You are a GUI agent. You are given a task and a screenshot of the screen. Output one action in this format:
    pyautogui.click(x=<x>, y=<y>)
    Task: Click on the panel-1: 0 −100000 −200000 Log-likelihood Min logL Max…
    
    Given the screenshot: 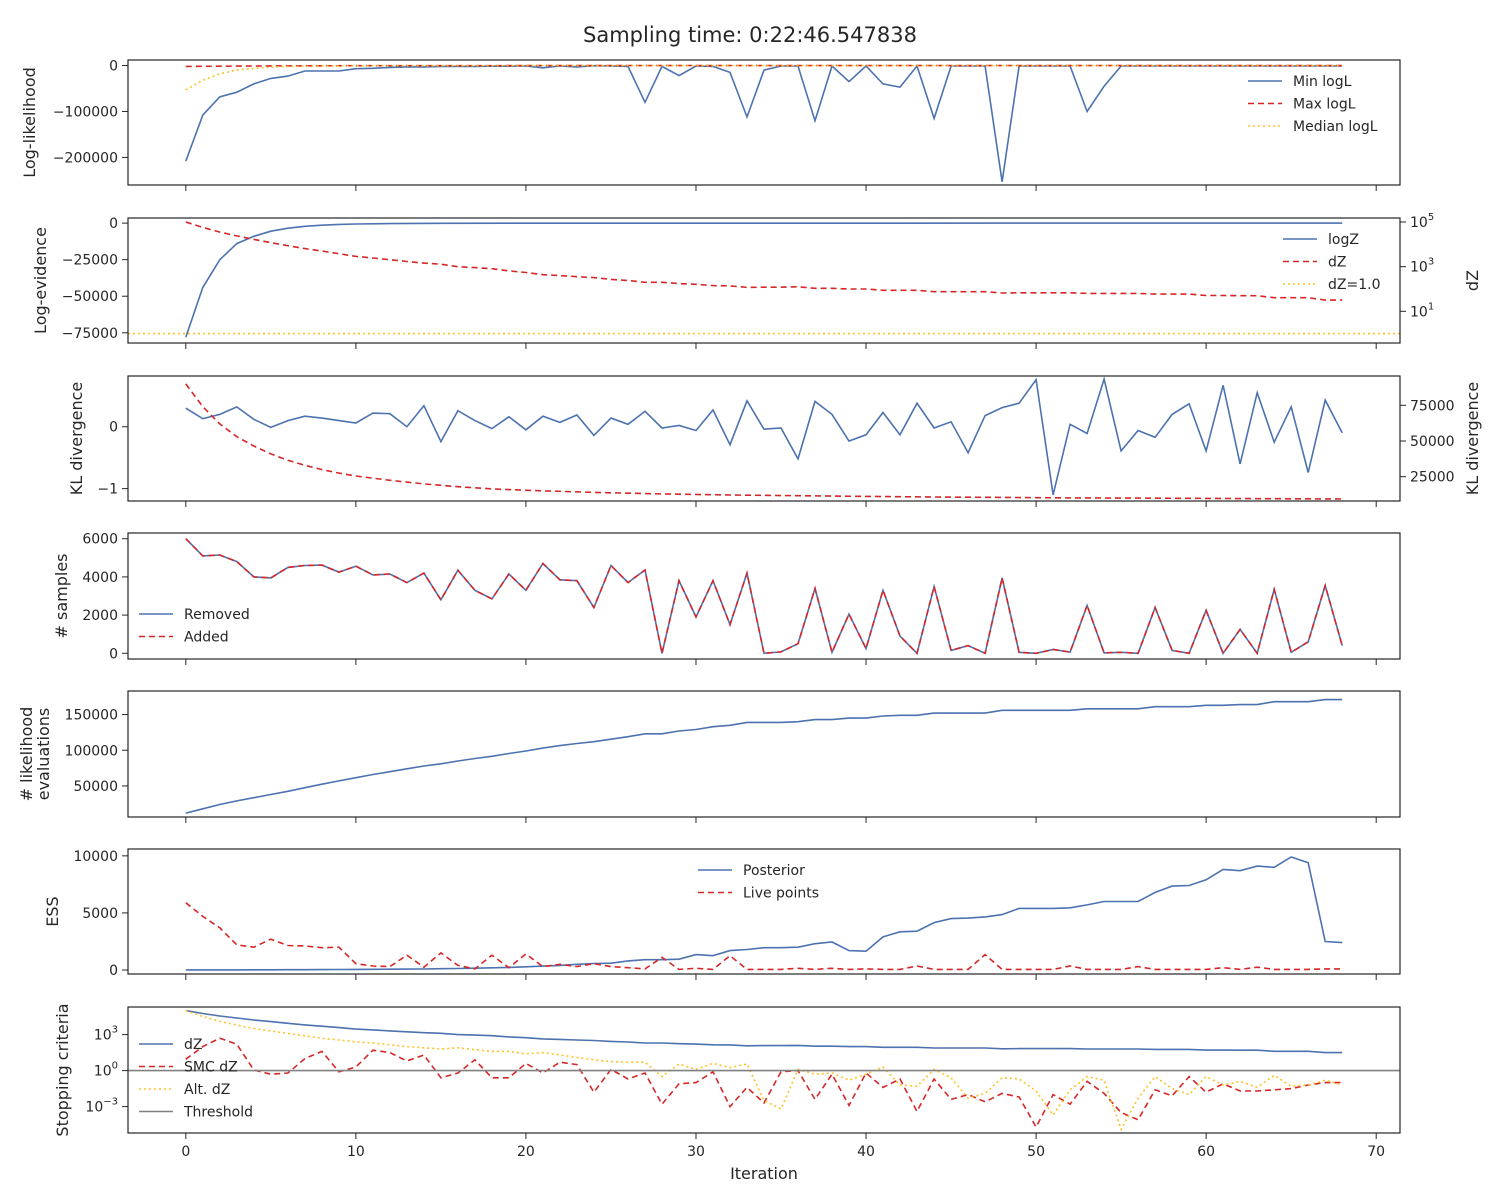 What is the action you would take?
    pyautogui.click(x=710, y=125)
    